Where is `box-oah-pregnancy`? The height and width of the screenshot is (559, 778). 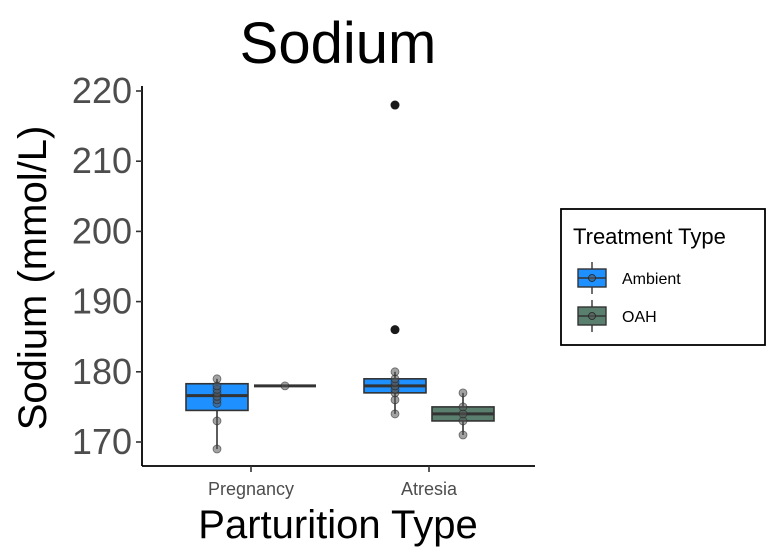
box-oah-pregnancy is located at coordinates (285, 386).